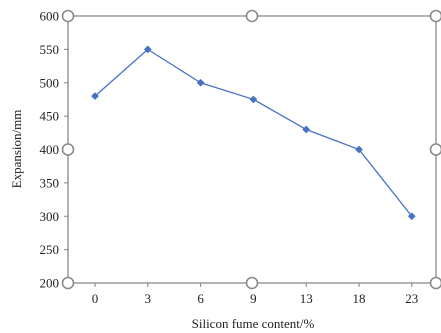 Image resolution: width=441 pixels, height=333 pixels. I want to click on x-tick-label: 9, so click(253, 298).